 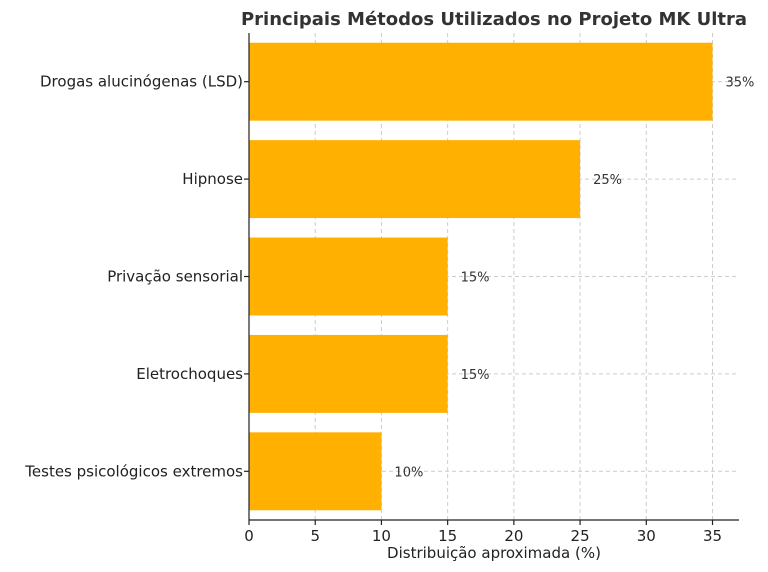 What do you see at coordinates (175, 277) in the screenshot?
I see `category-label: Privação sensorial` at bounding box center [175, 277].